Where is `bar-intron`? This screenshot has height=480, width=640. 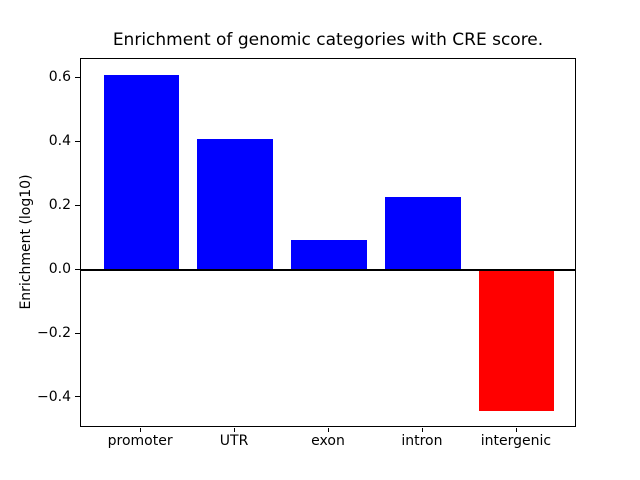 bar-intron is located at coordinates (423, 233).